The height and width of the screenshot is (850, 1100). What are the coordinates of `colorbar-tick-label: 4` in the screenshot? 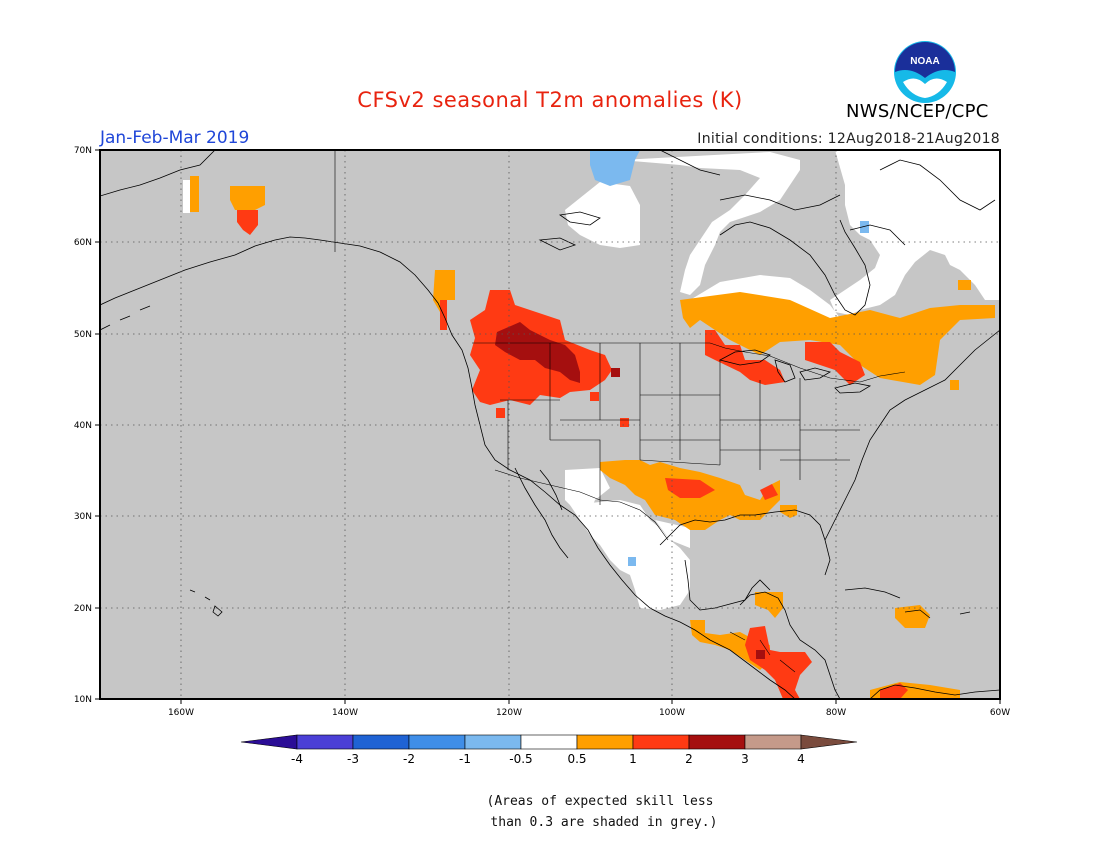 It's located at (801, 759).